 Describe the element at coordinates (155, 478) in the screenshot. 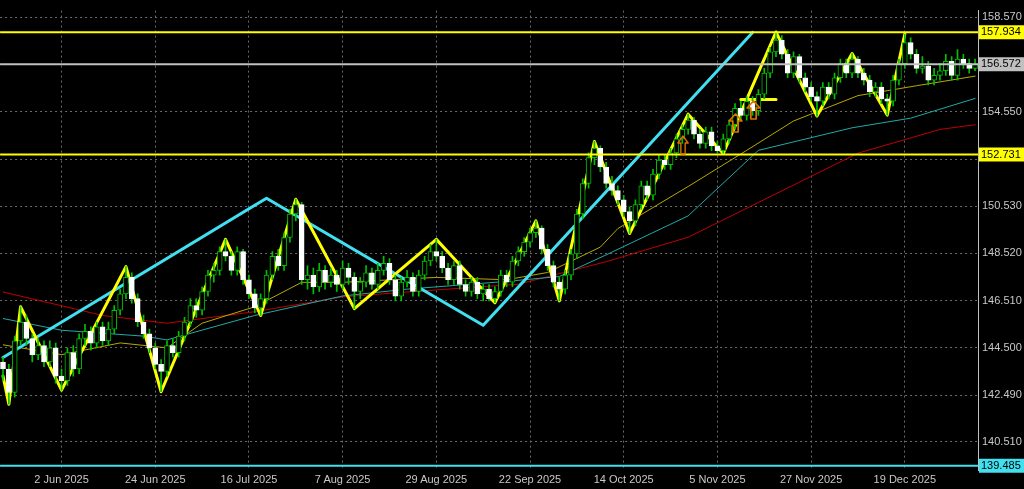

I see `x-tick-label: 24 Jun 2025` at that location.